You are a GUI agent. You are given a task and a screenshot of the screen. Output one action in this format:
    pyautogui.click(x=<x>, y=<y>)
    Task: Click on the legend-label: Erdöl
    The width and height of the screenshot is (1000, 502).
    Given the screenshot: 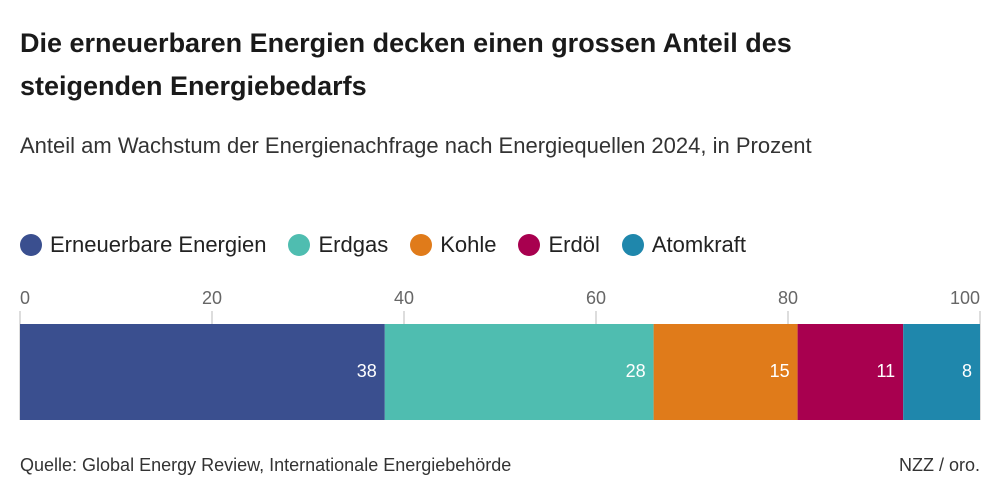 What is the action you would take?
    pyautogui.click(x=574, y=244)
    